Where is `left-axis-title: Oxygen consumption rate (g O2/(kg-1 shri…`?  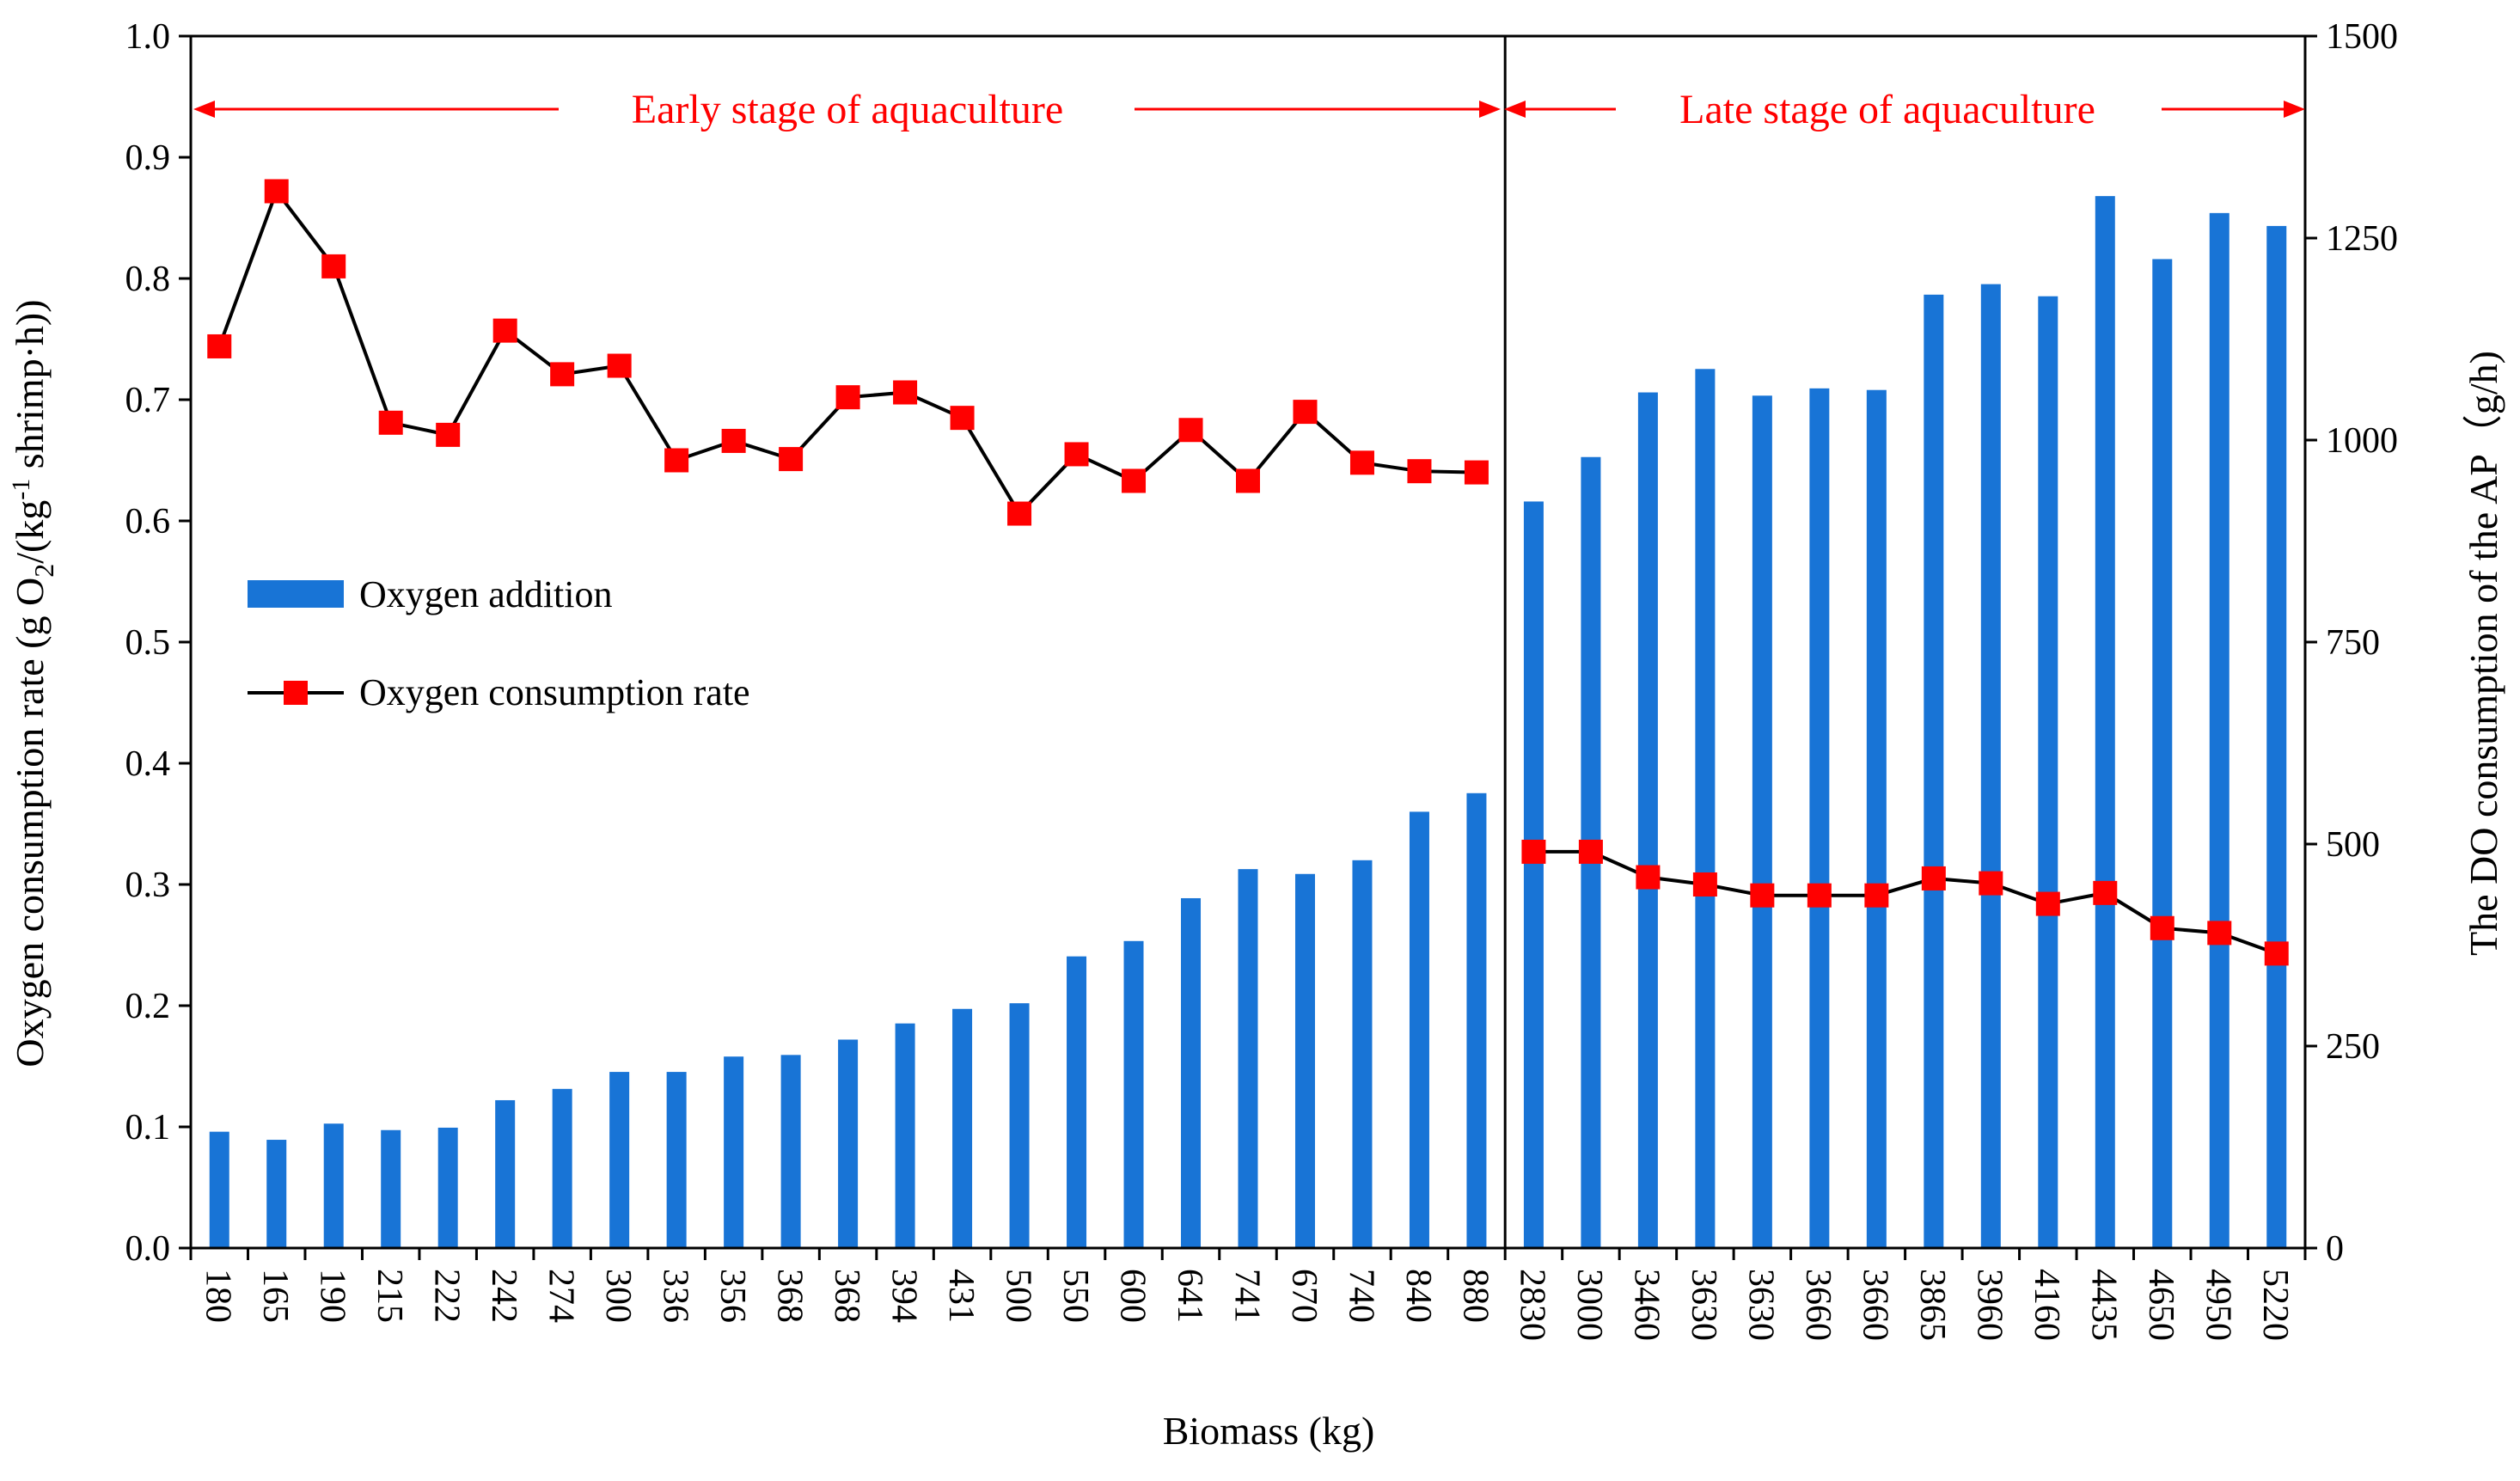 left-axis-title: Oxygen consumption rate (g O2/(kg-1 shri… is located at coordinates (33, 683).